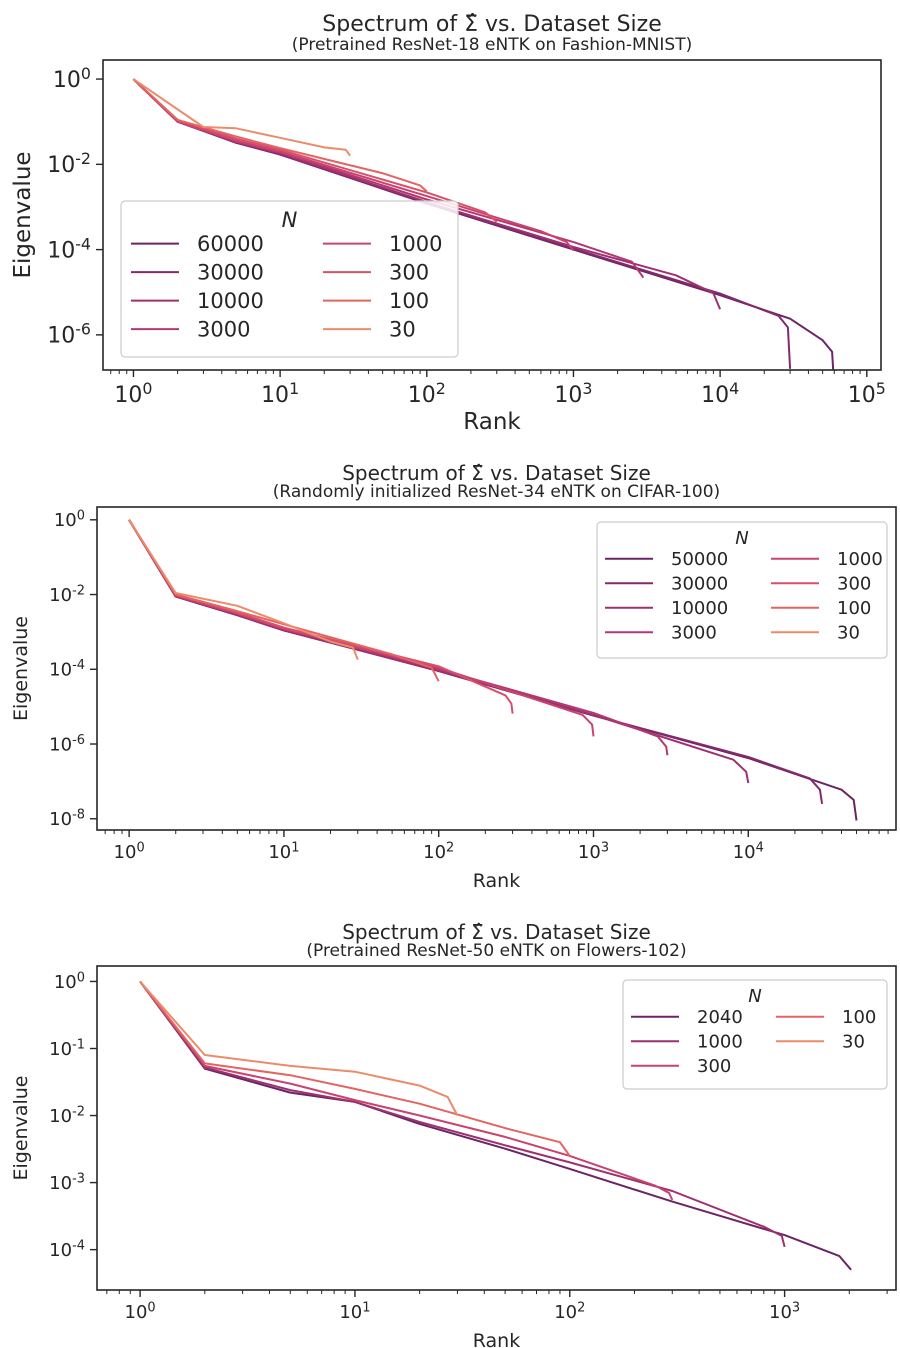 The width and height of the screenshot is (900, 1348). What do you see at coordinates (67, 819) in the screenshot?
I see `y-tick-label: 10⁻⁸` at bounding box center [67, 819].